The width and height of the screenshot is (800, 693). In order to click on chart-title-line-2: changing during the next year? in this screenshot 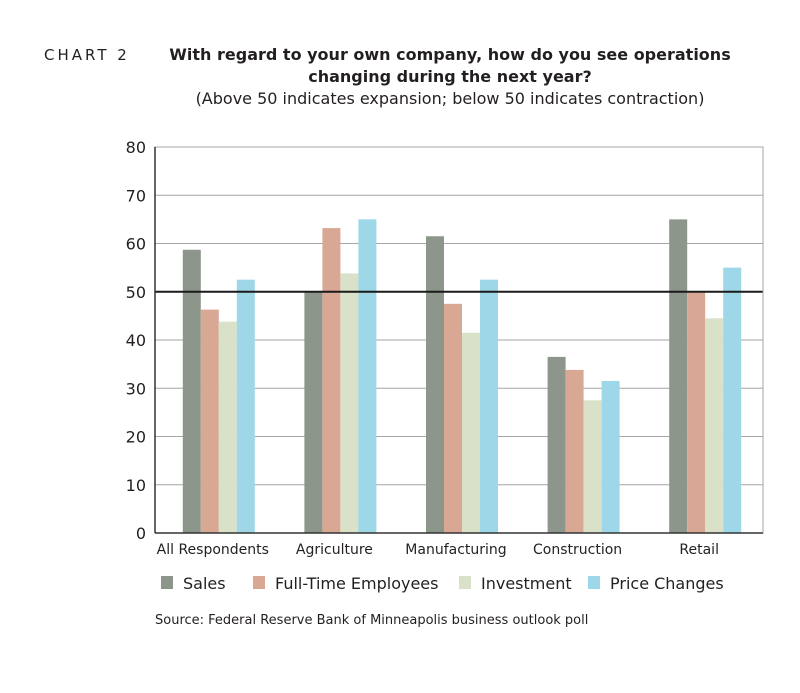, I will do `click(450, 76)`.